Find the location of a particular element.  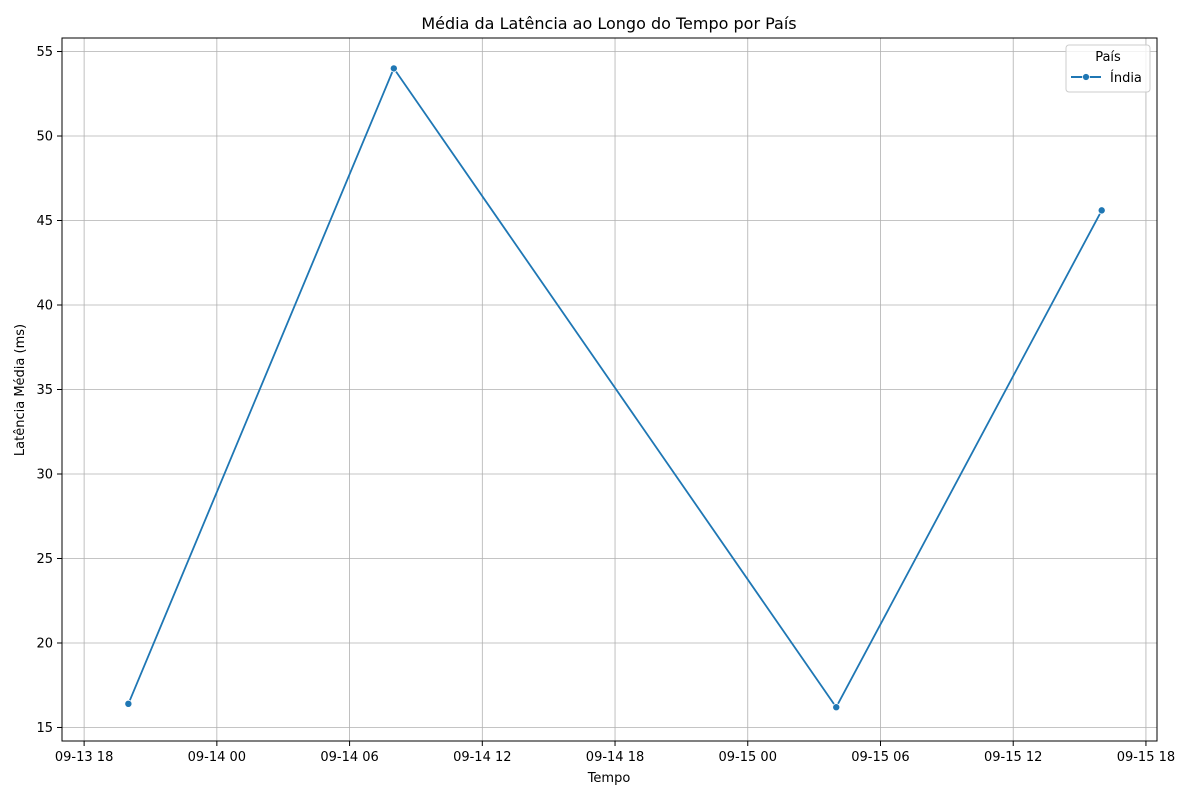

y-axis-label: Latência Média (ms) is located at coordinates (20, 390).